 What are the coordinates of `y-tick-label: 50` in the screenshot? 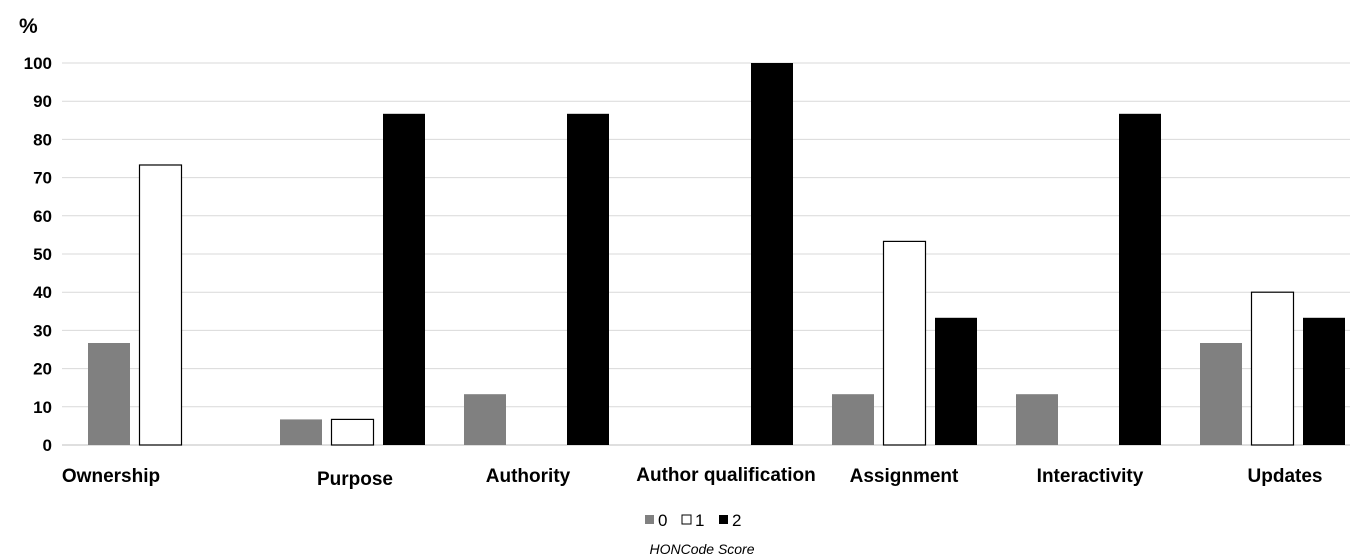 It's located at (42, 254).